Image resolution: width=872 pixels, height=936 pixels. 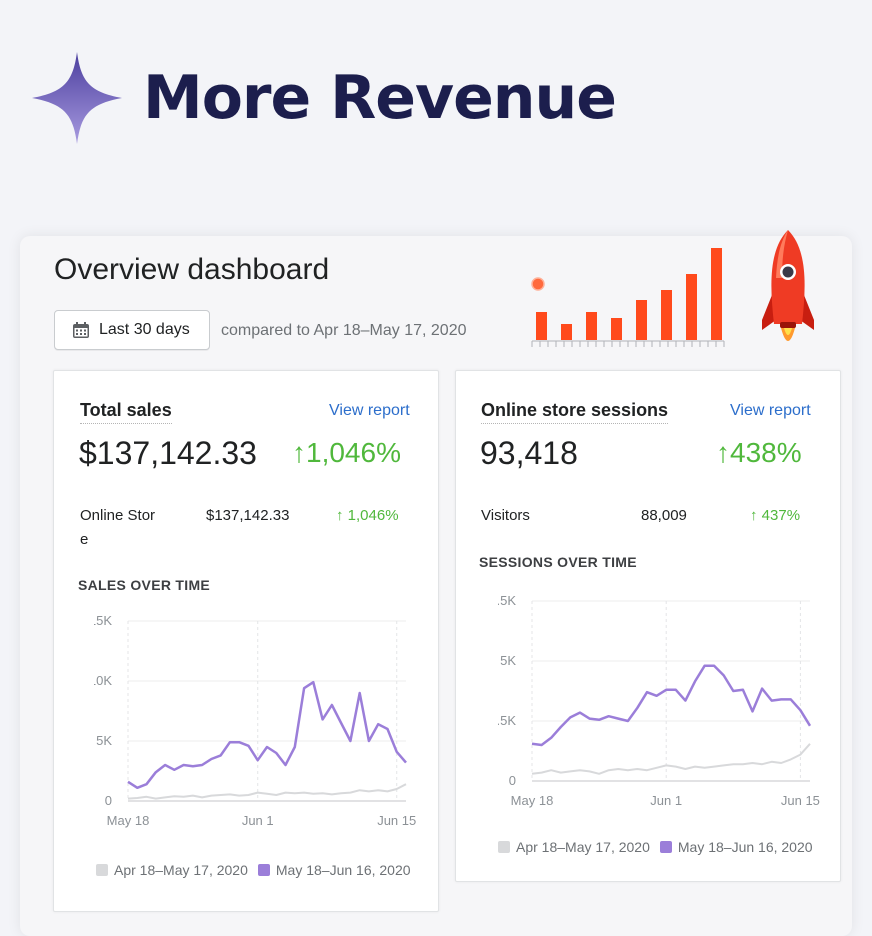 What do you see at coordinates (367, 515) in the screenshot?
I see `breakdown-change: ↑ 1,046%` at bounding box center [367, 515].